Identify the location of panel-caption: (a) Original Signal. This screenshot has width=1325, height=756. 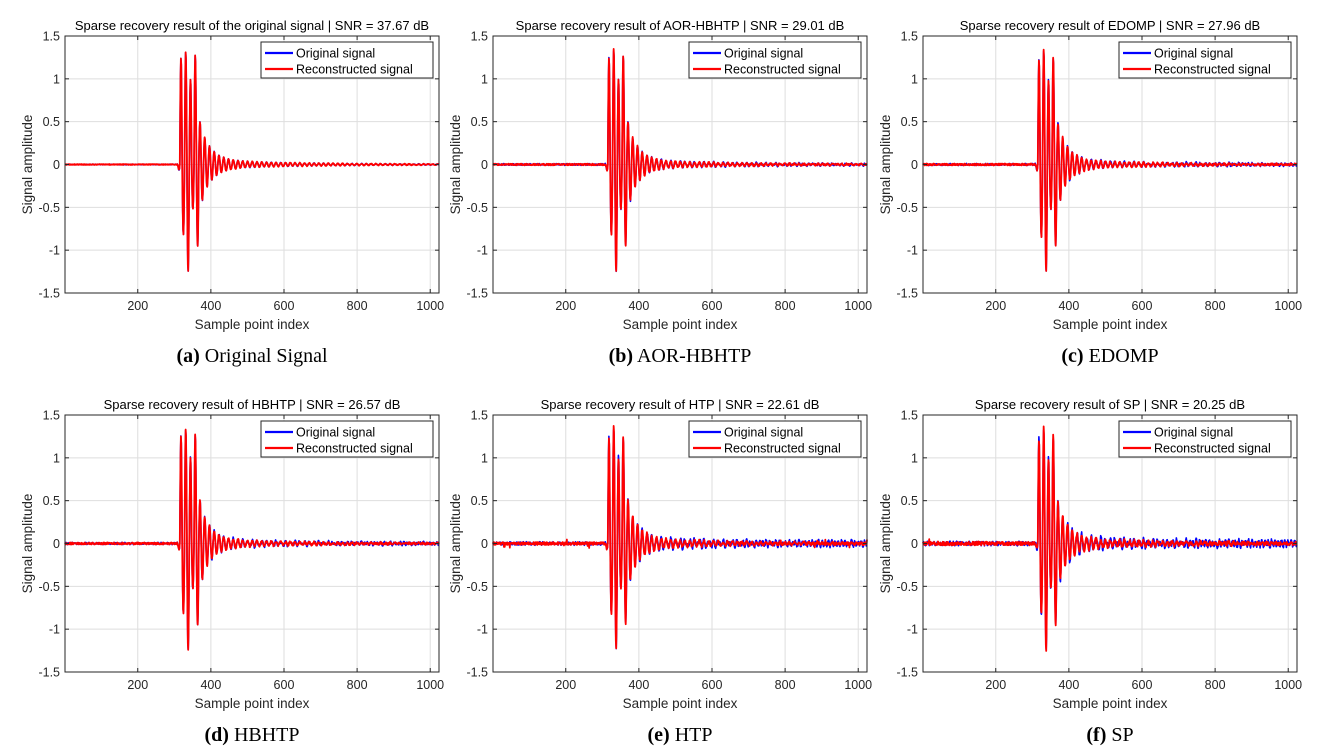
(252, 356).